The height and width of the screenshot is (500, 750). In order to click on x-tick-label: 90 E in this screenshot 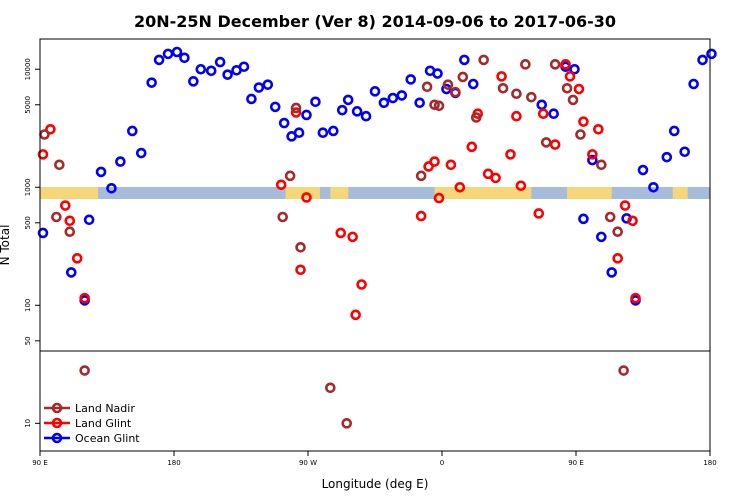, I will do `click(40, 463)`.